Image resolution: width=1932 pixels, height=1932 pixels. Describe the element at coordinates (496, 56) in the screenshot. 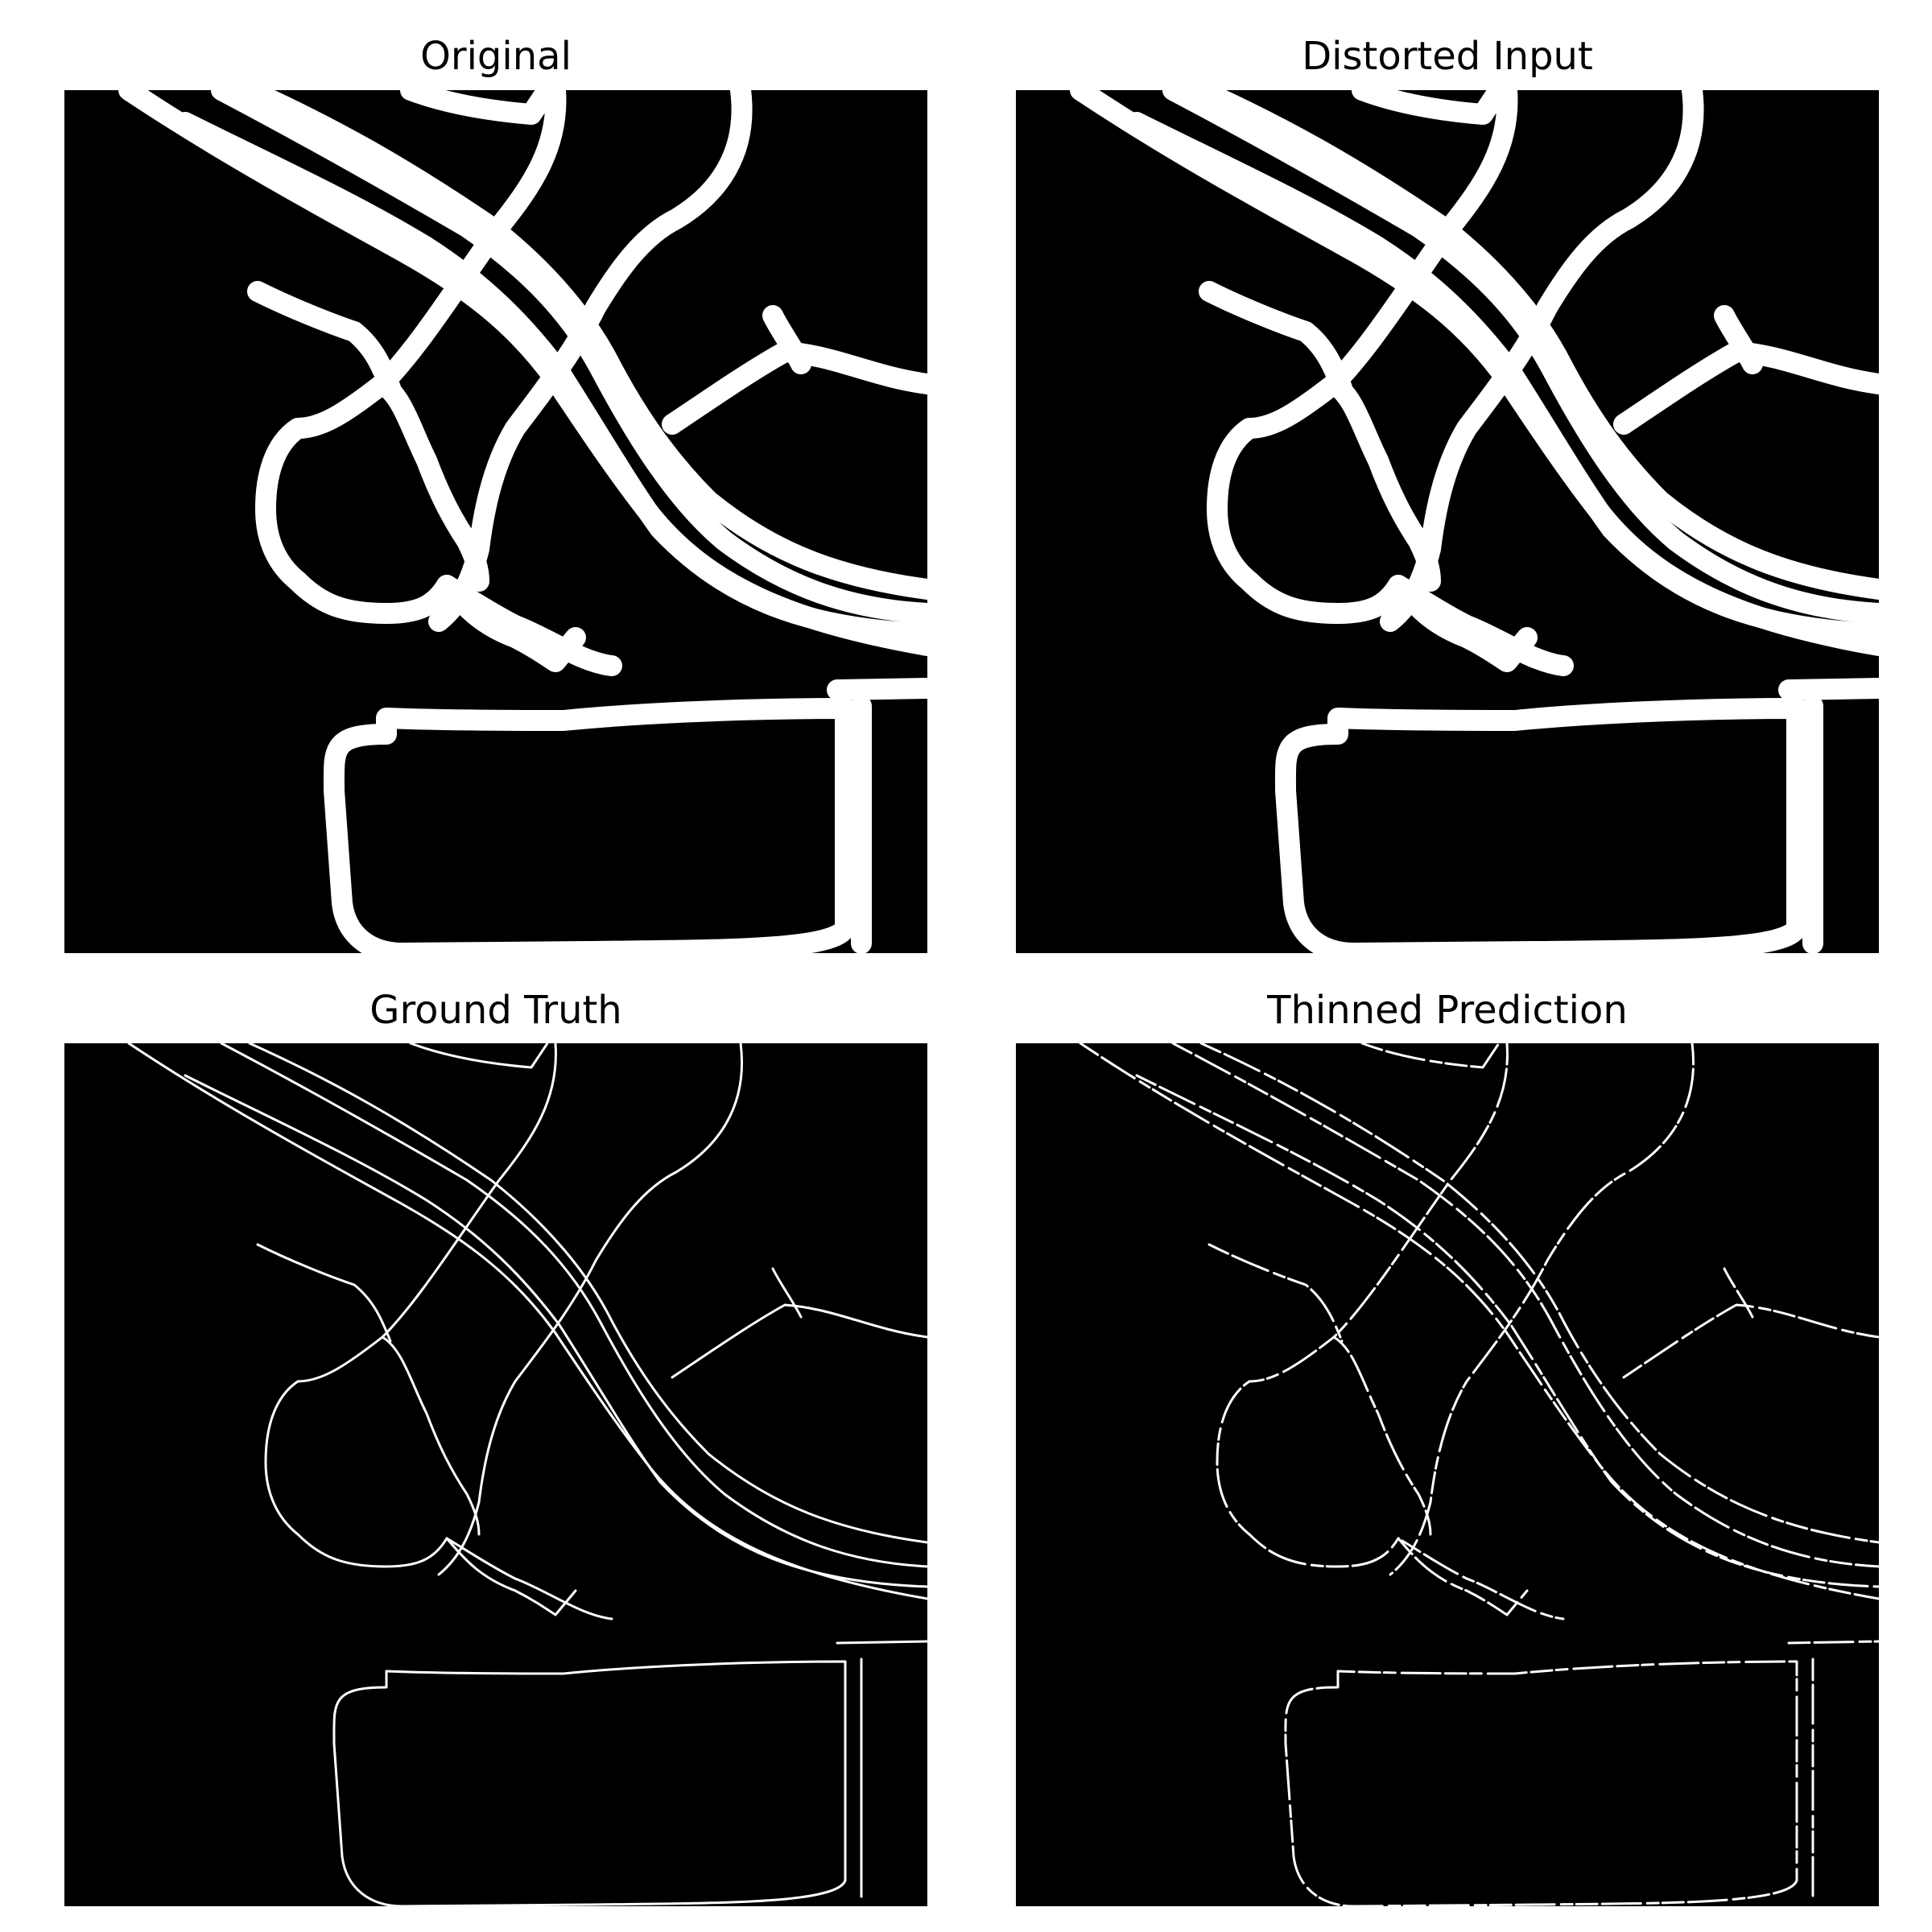

I see `panel-title-original: Original` at that location.